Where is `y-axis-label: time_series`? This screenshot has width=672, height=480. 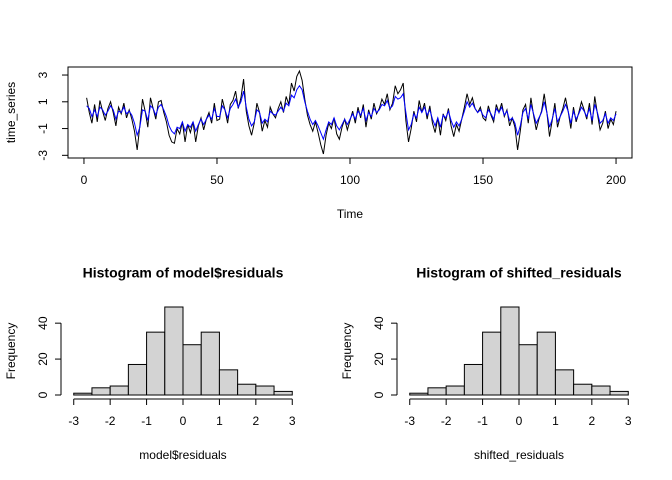 y-axis-label: time_series is located at coordinates (11, 112).